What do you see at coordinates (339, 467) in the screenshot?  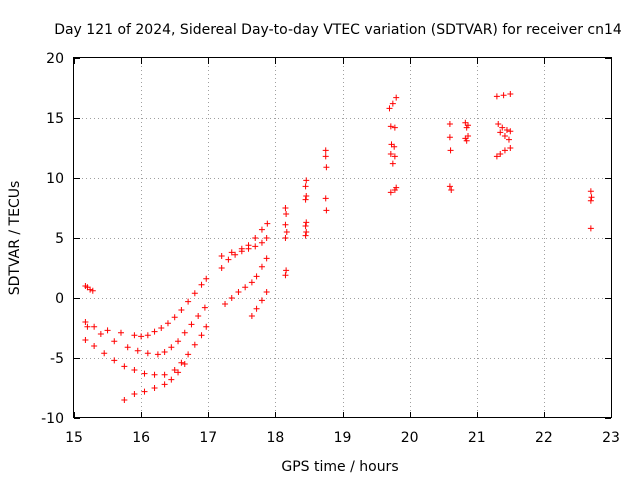 I see `x-axis-title: GPS time / hours` at bounding box center [339, 467].